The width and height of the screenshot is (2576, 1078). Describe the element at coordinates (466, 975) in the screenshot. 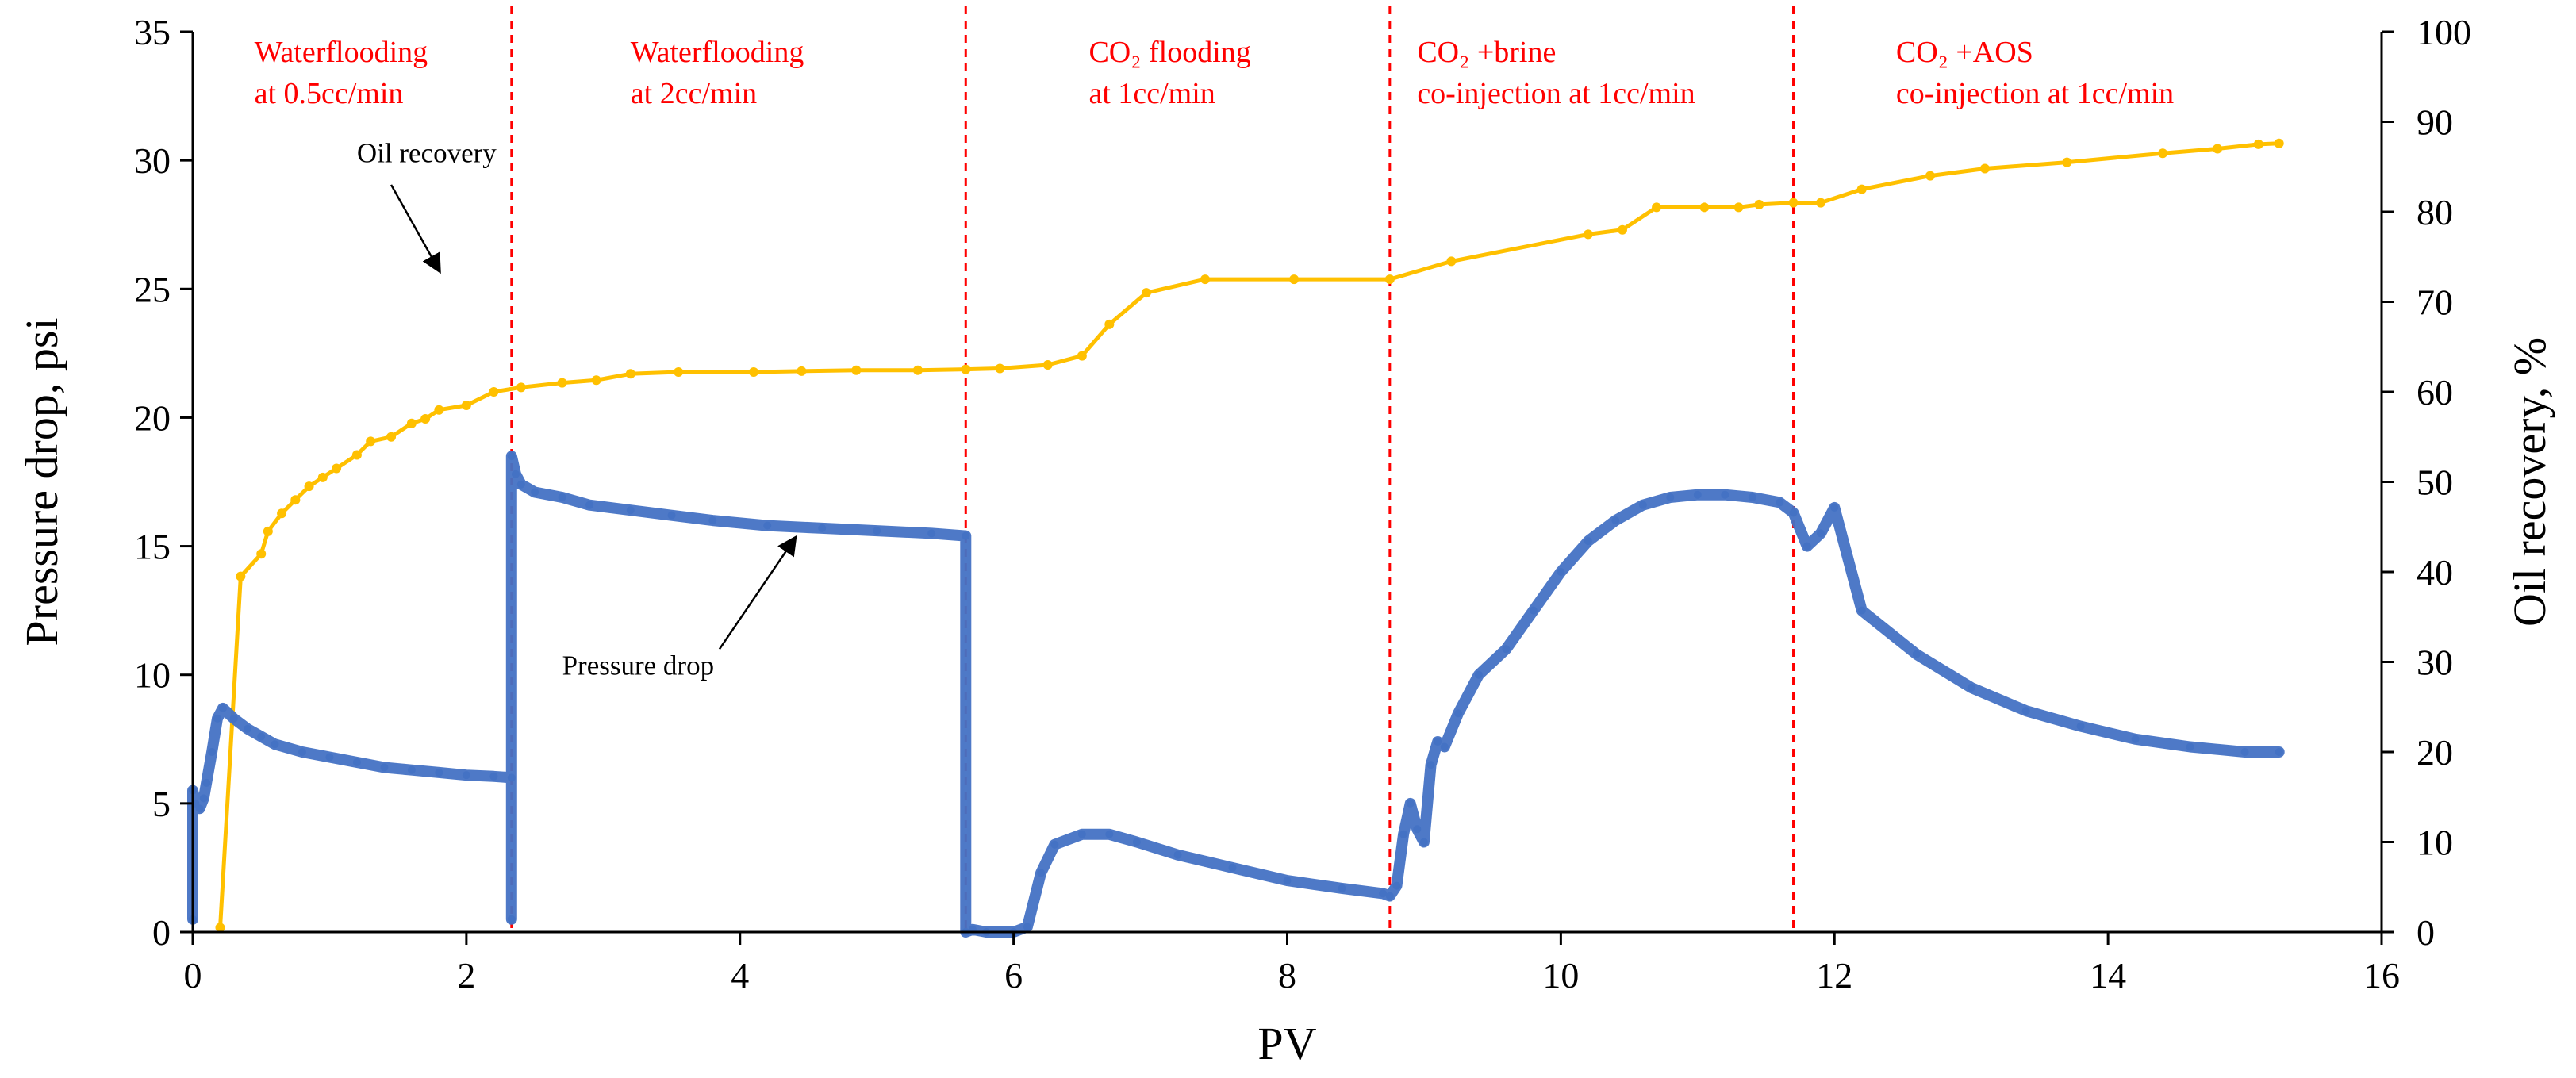

I see `x-tick-label: 2` at that location.